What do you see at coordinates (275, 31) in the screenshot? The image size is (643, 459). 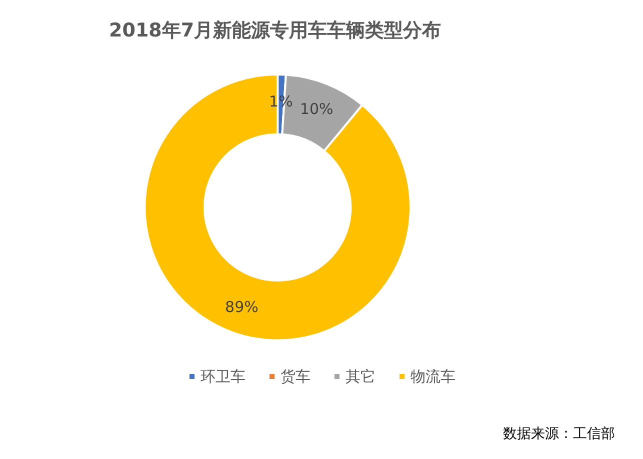 I see `chart-title: 2018年7月新能源专用车车辆类型分布` at bounding box center [275, 31].